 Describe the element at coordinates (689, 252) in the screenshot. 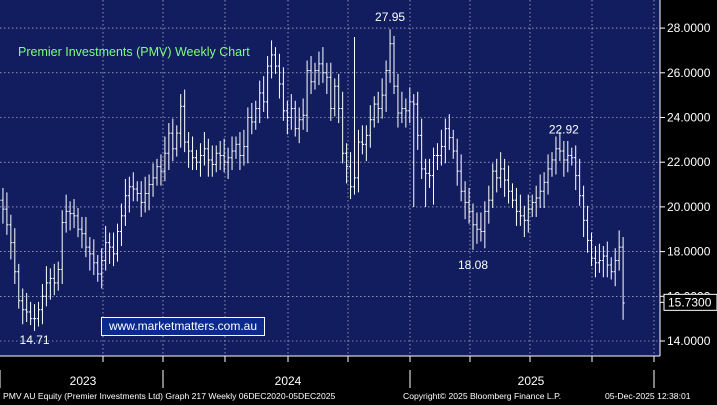

I see `y-tick-label: 18.0000` at that location.